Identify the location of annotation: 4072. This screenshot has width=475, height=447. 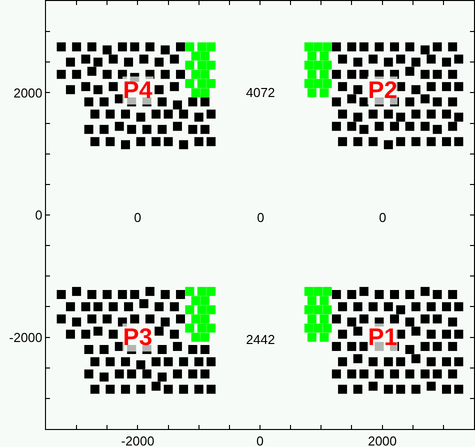
(260, 92).